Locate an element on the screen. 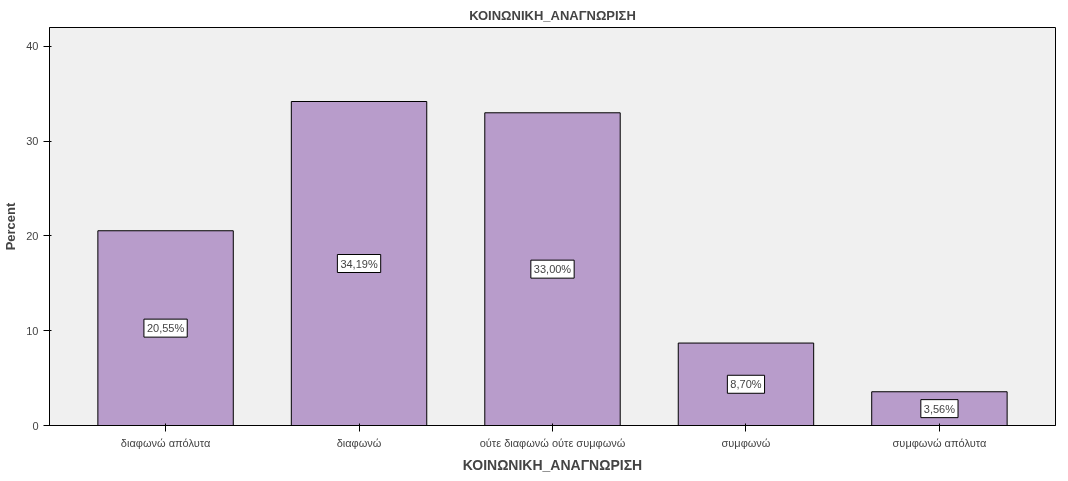 This screenshot has width=1068, height=481. x-tick-label: ούτε διαφωνώ ούτε συμφωνώ is located at coordinates (552, 442).